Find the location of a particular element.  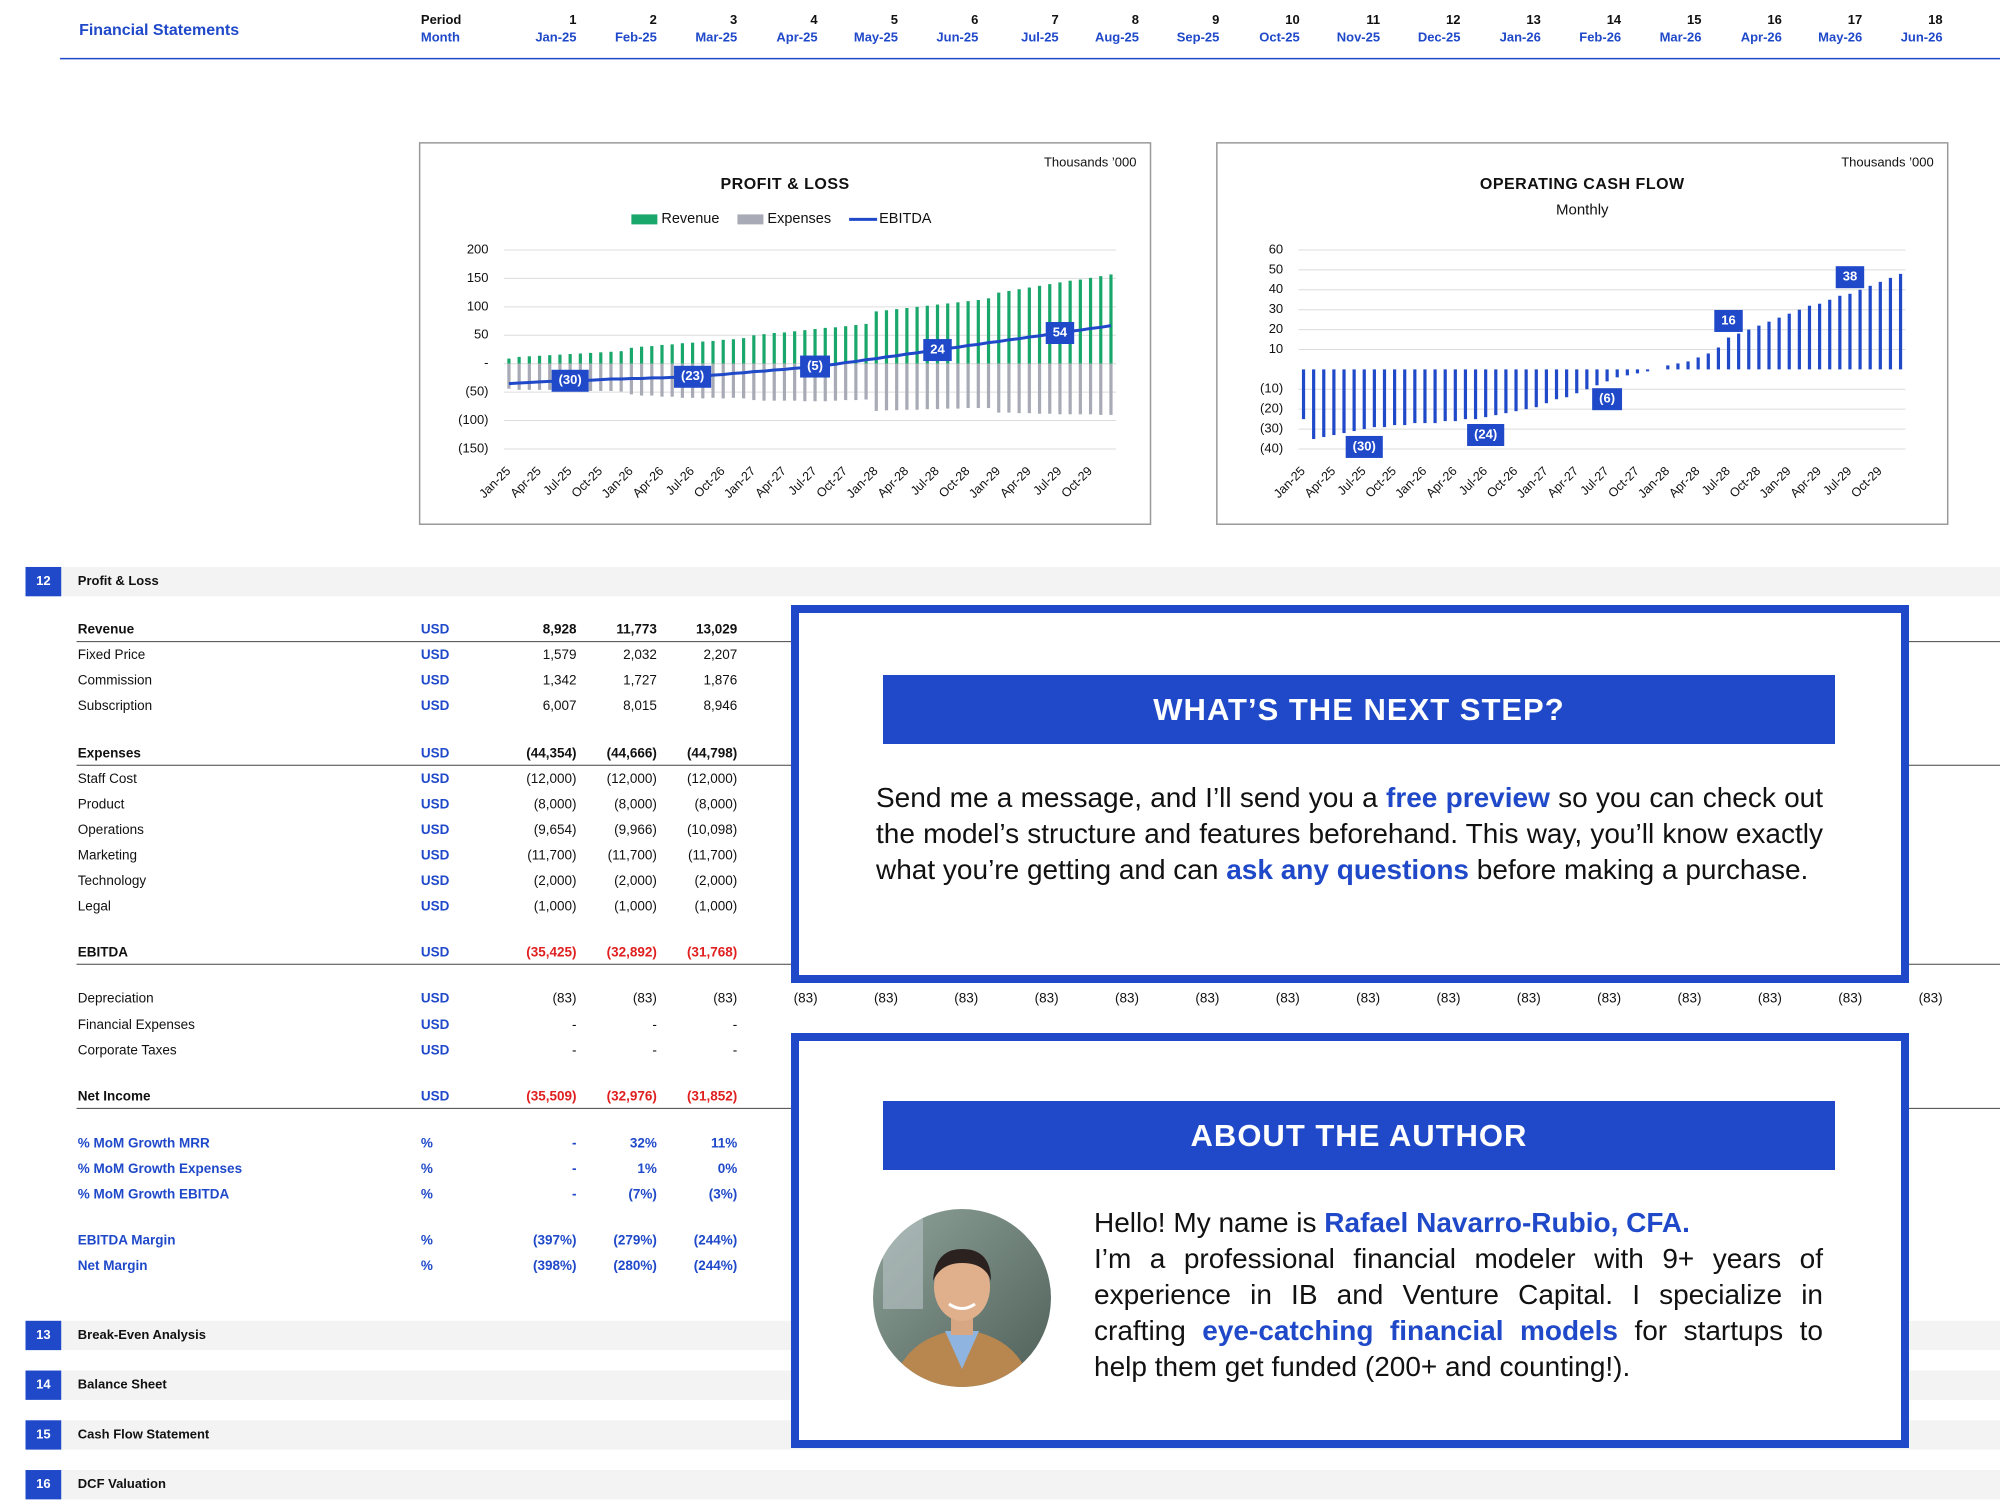

section-band is located at coordinates (1030, 581).